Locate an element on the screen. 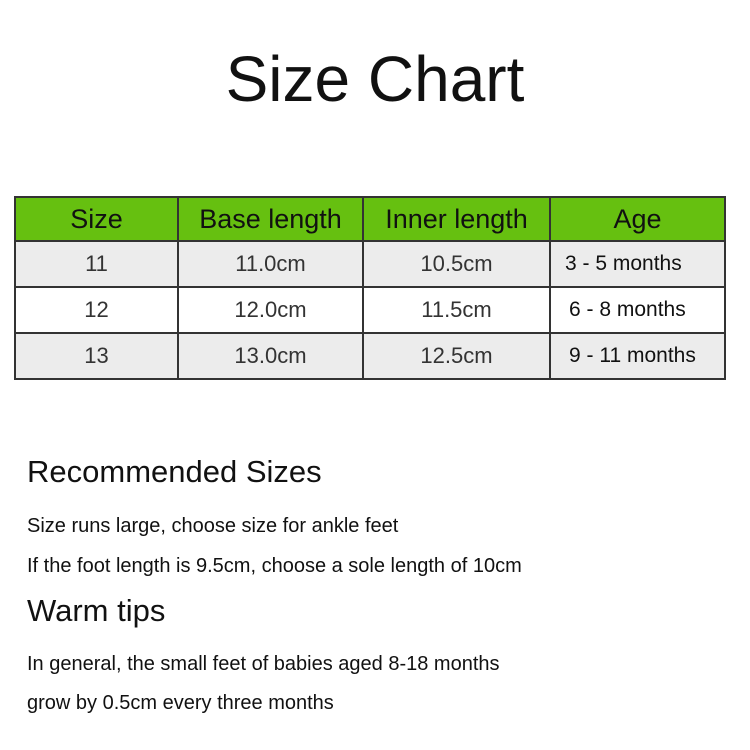 The width and height of the screenshot is (750, 750). cell-age: 9 - 11 months is located at coordinates (637, 356).